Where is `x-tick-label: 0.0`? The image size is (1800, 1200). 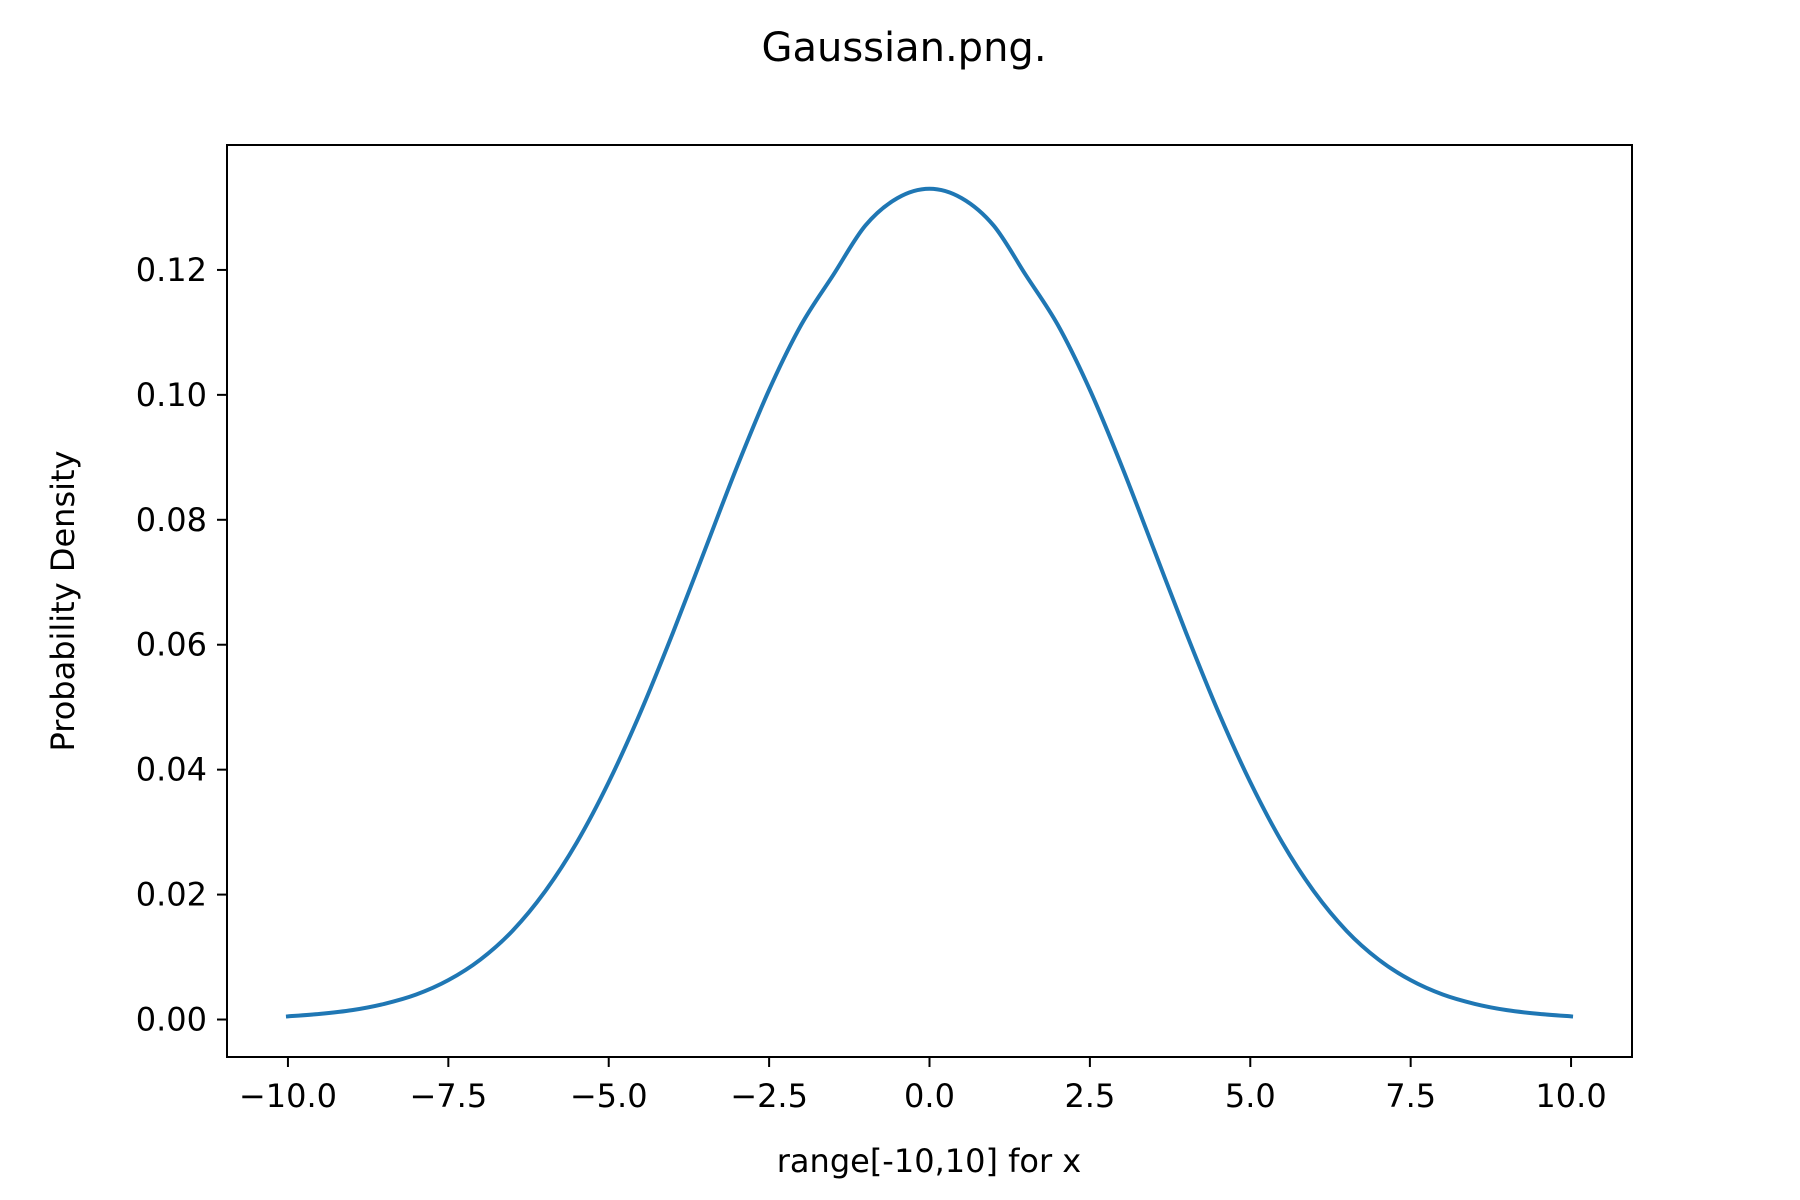 x-tick-label: 0.0 is located at coordinates (929, 1096).